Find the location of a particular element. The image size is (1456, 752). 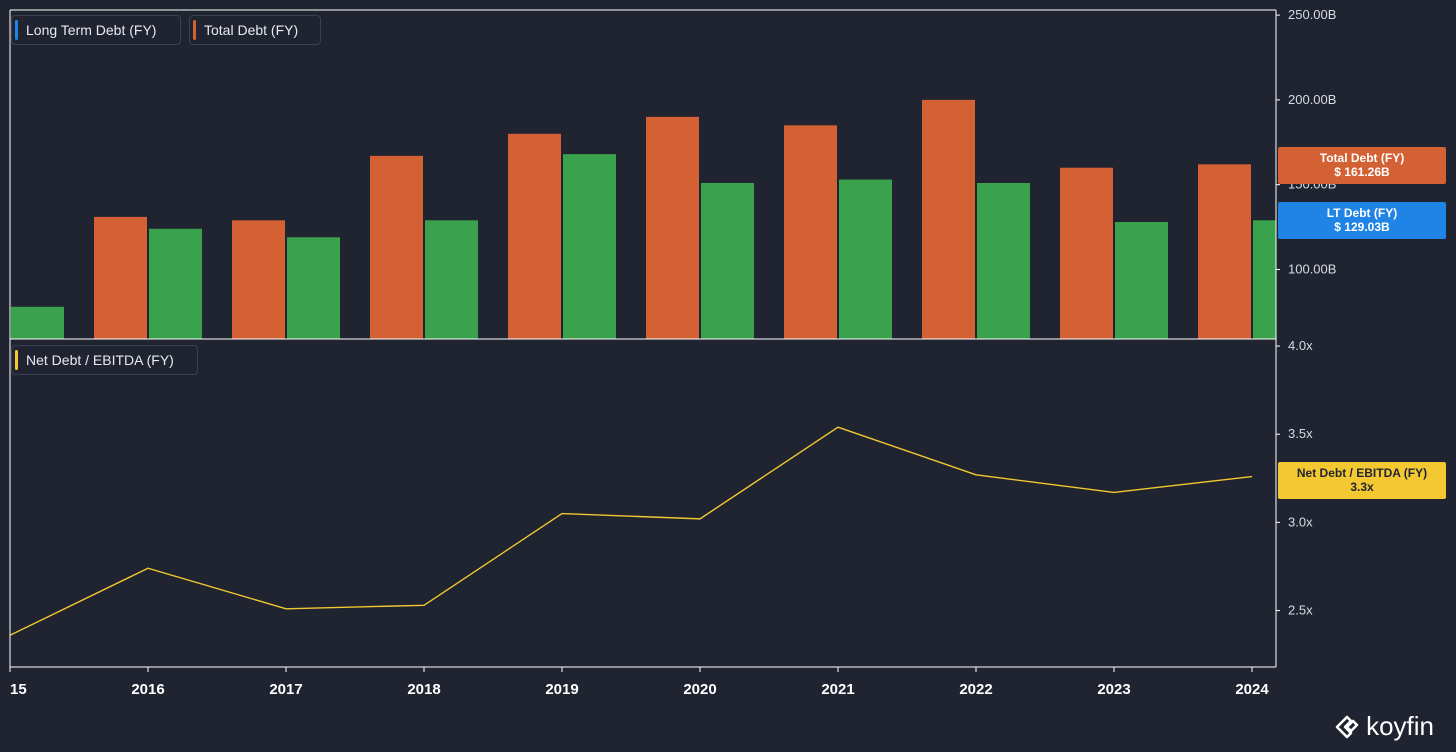

x-tick-label: 2021 is located at coordinates (837, 689).